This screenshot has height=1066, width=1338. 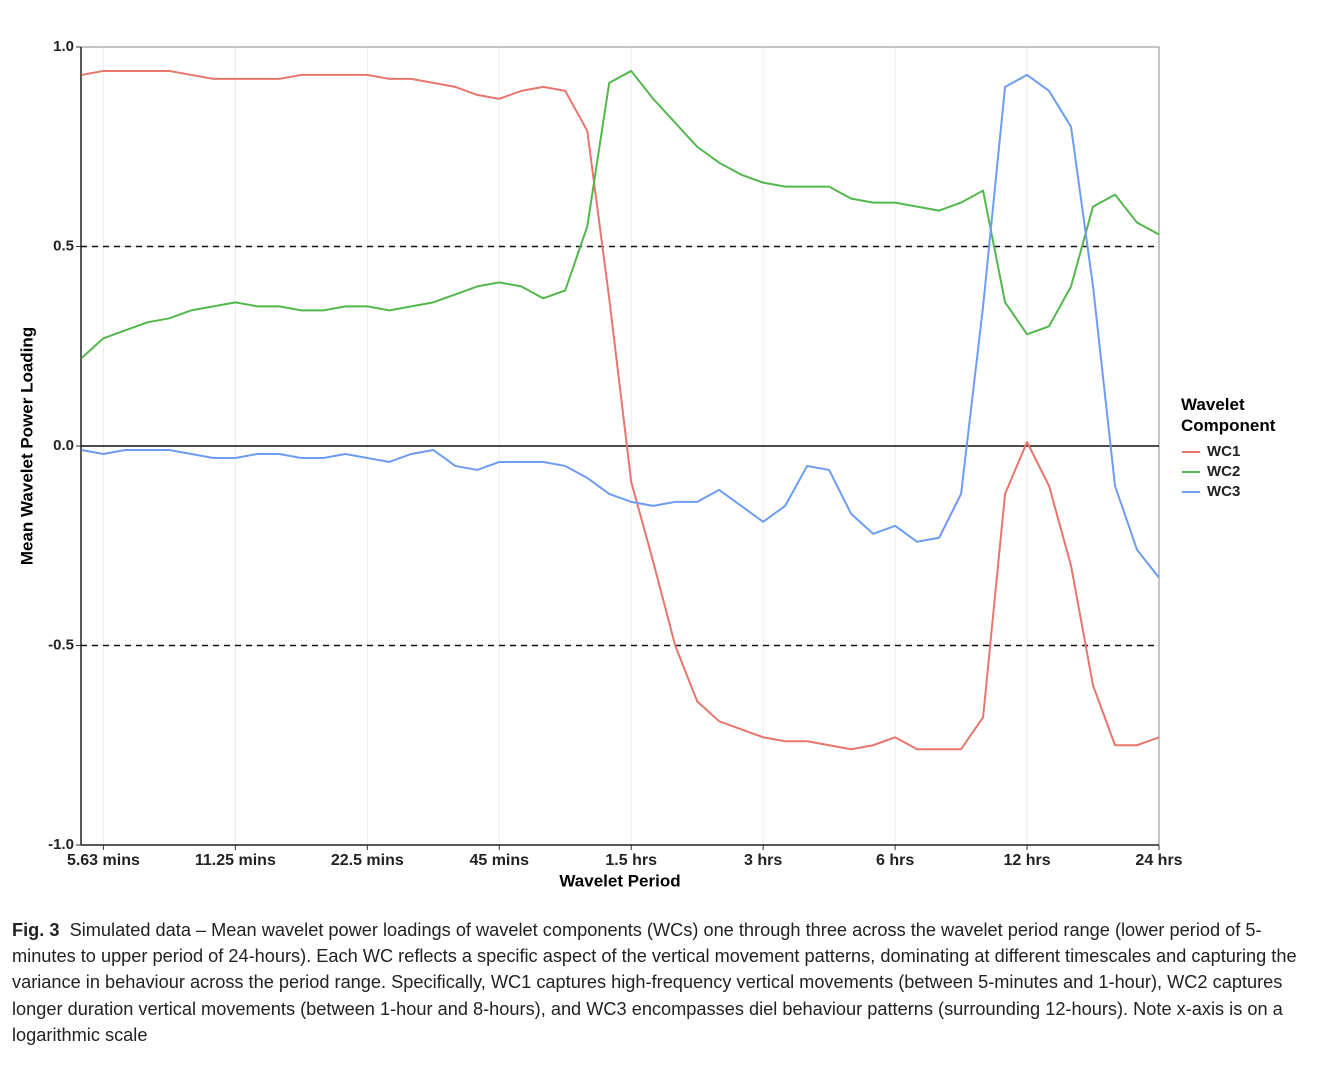 I want to click on caption-label: Fig. 3, so click(x=36, y=930).